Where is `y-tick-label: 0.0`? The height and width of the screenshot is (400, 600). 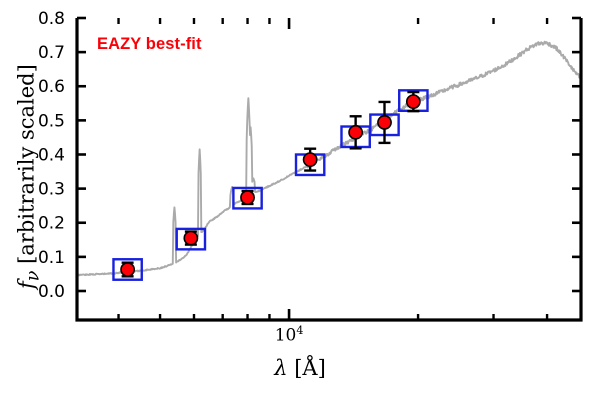
y-tick-label: 0.0 is located at coordinates (51, 292).